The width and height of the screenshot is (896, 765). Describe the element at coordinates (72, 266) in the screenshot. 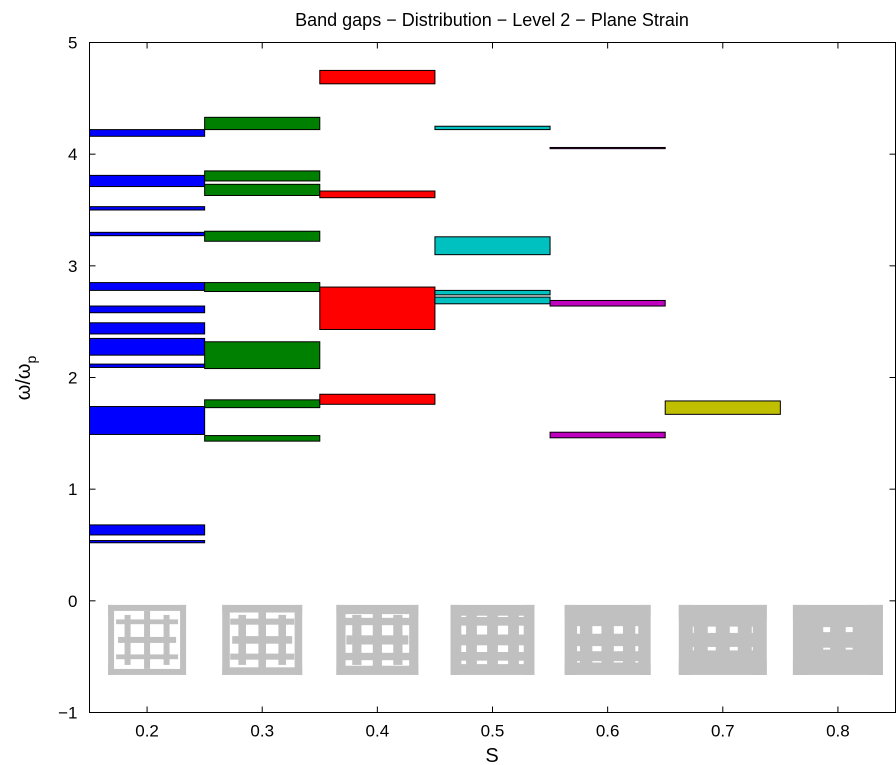

I see `y-tick-label: 3` at that location.